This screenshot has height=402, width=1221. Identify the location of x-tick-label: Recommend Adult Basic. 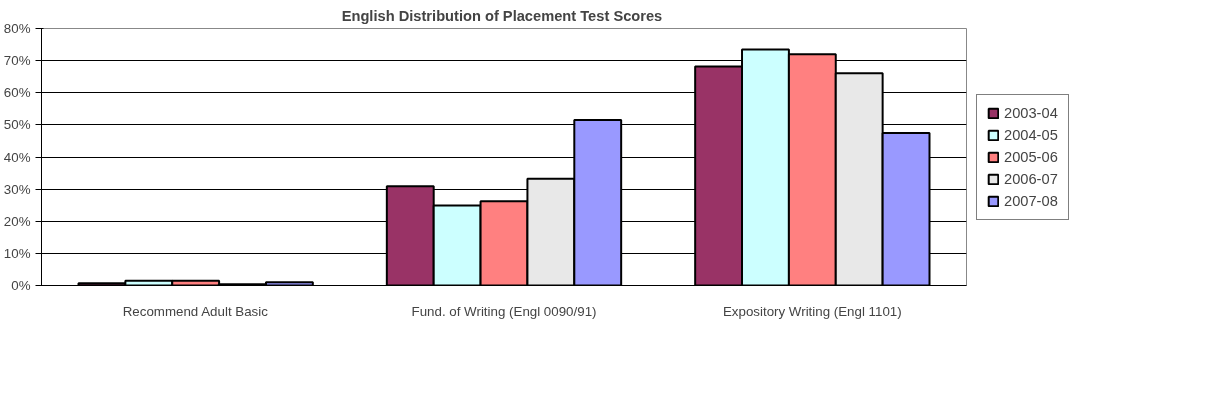
(195, 311).